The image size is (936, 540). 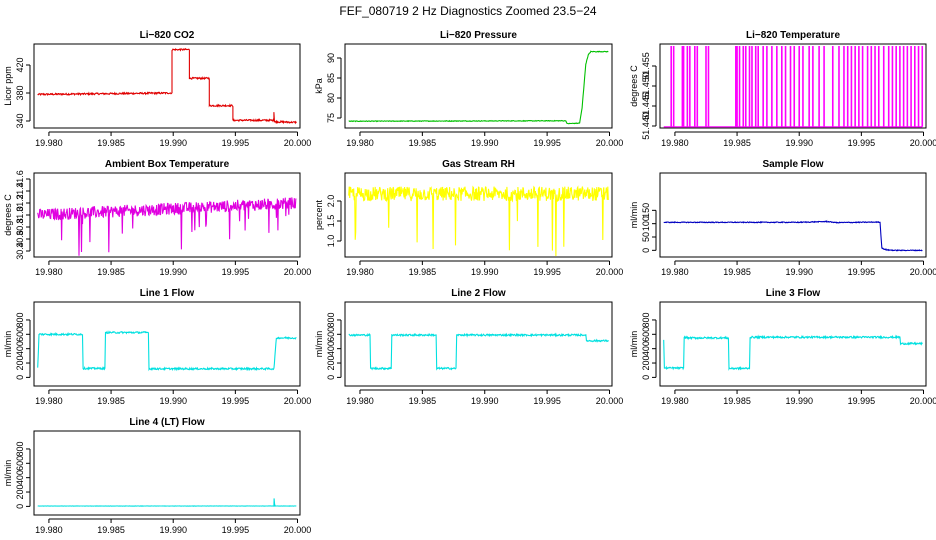 What do you see at coordinates (478, 164) in the screenshot?
I see `panel-title: Gas Stream RH` at bounding box center [478, 164].